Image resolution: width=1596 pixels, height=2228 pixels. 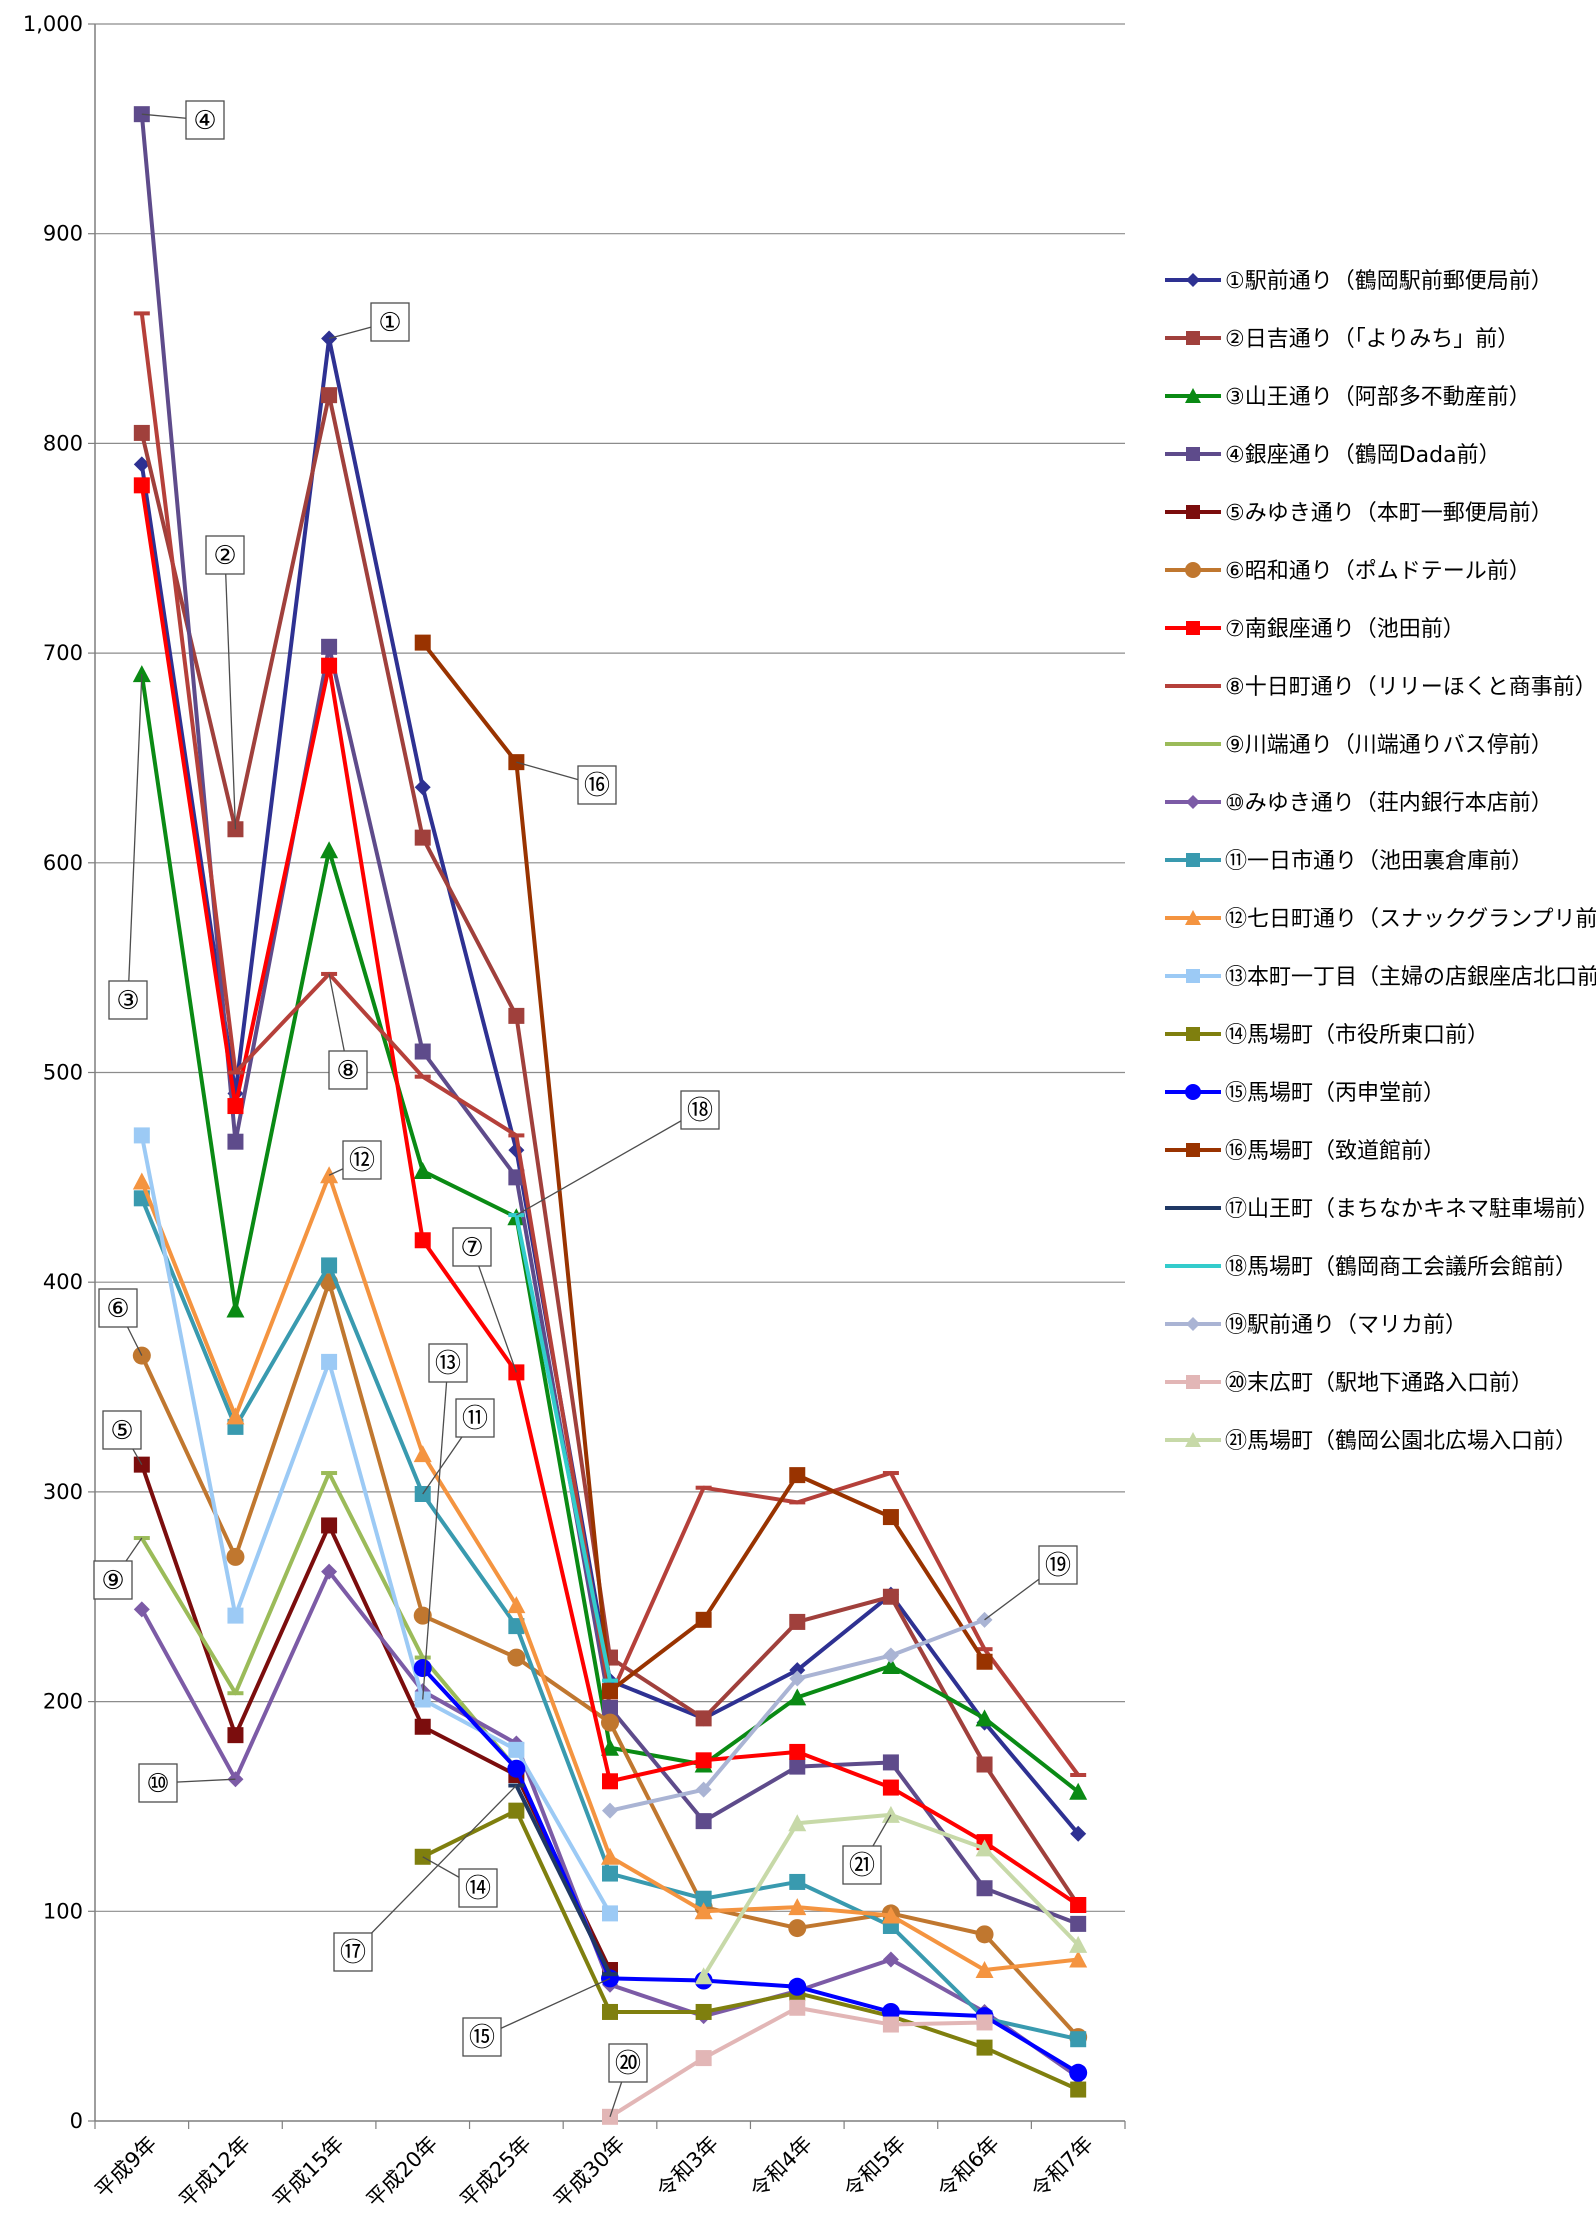 I want to click on legend-label: ⑯馬場町（致道館前）, so click(x=1335, y=1151).